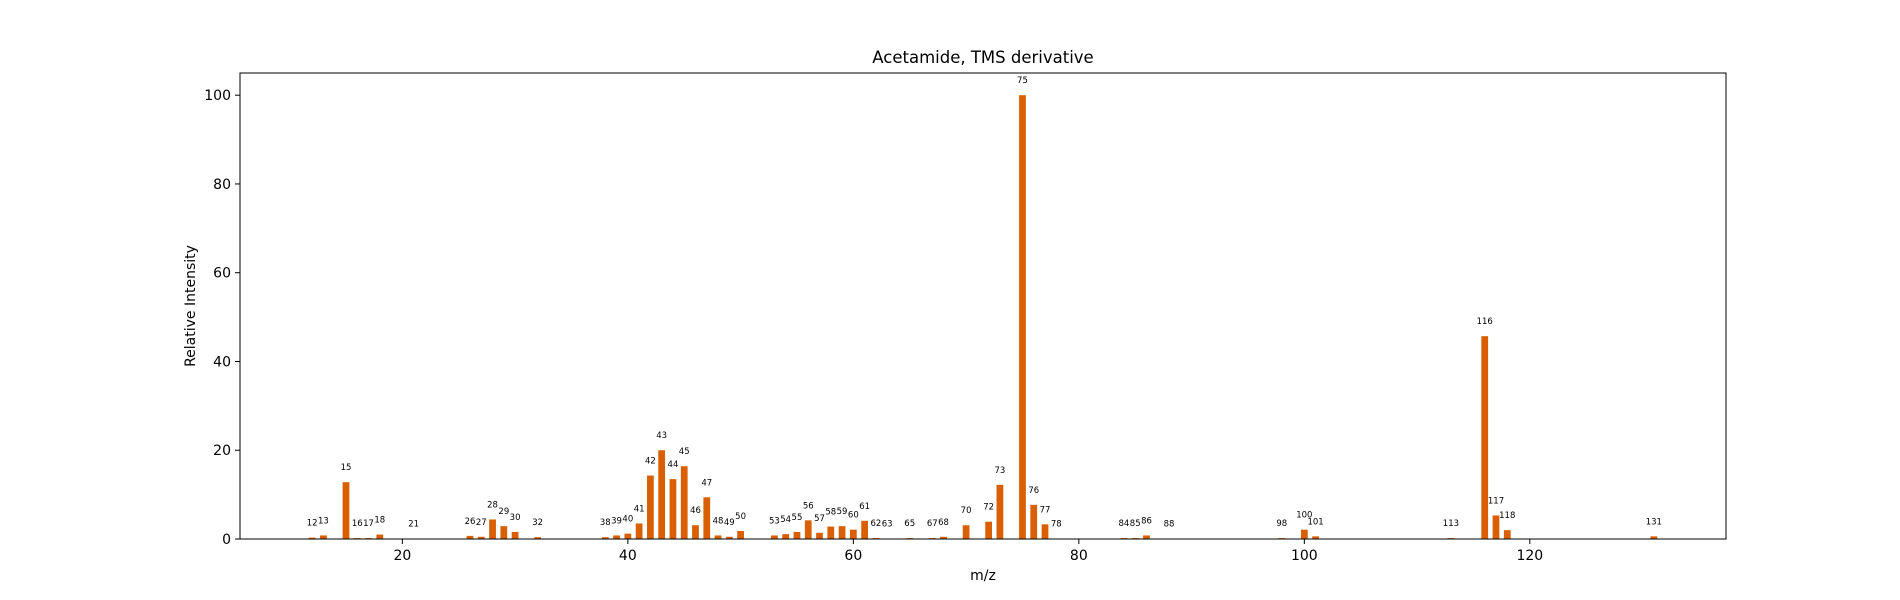 The width and height of the screenshot is (1900, 600). Describe the element at coordinates (740, 517) in the screenshot. I see `peak-label: 50` at that location.